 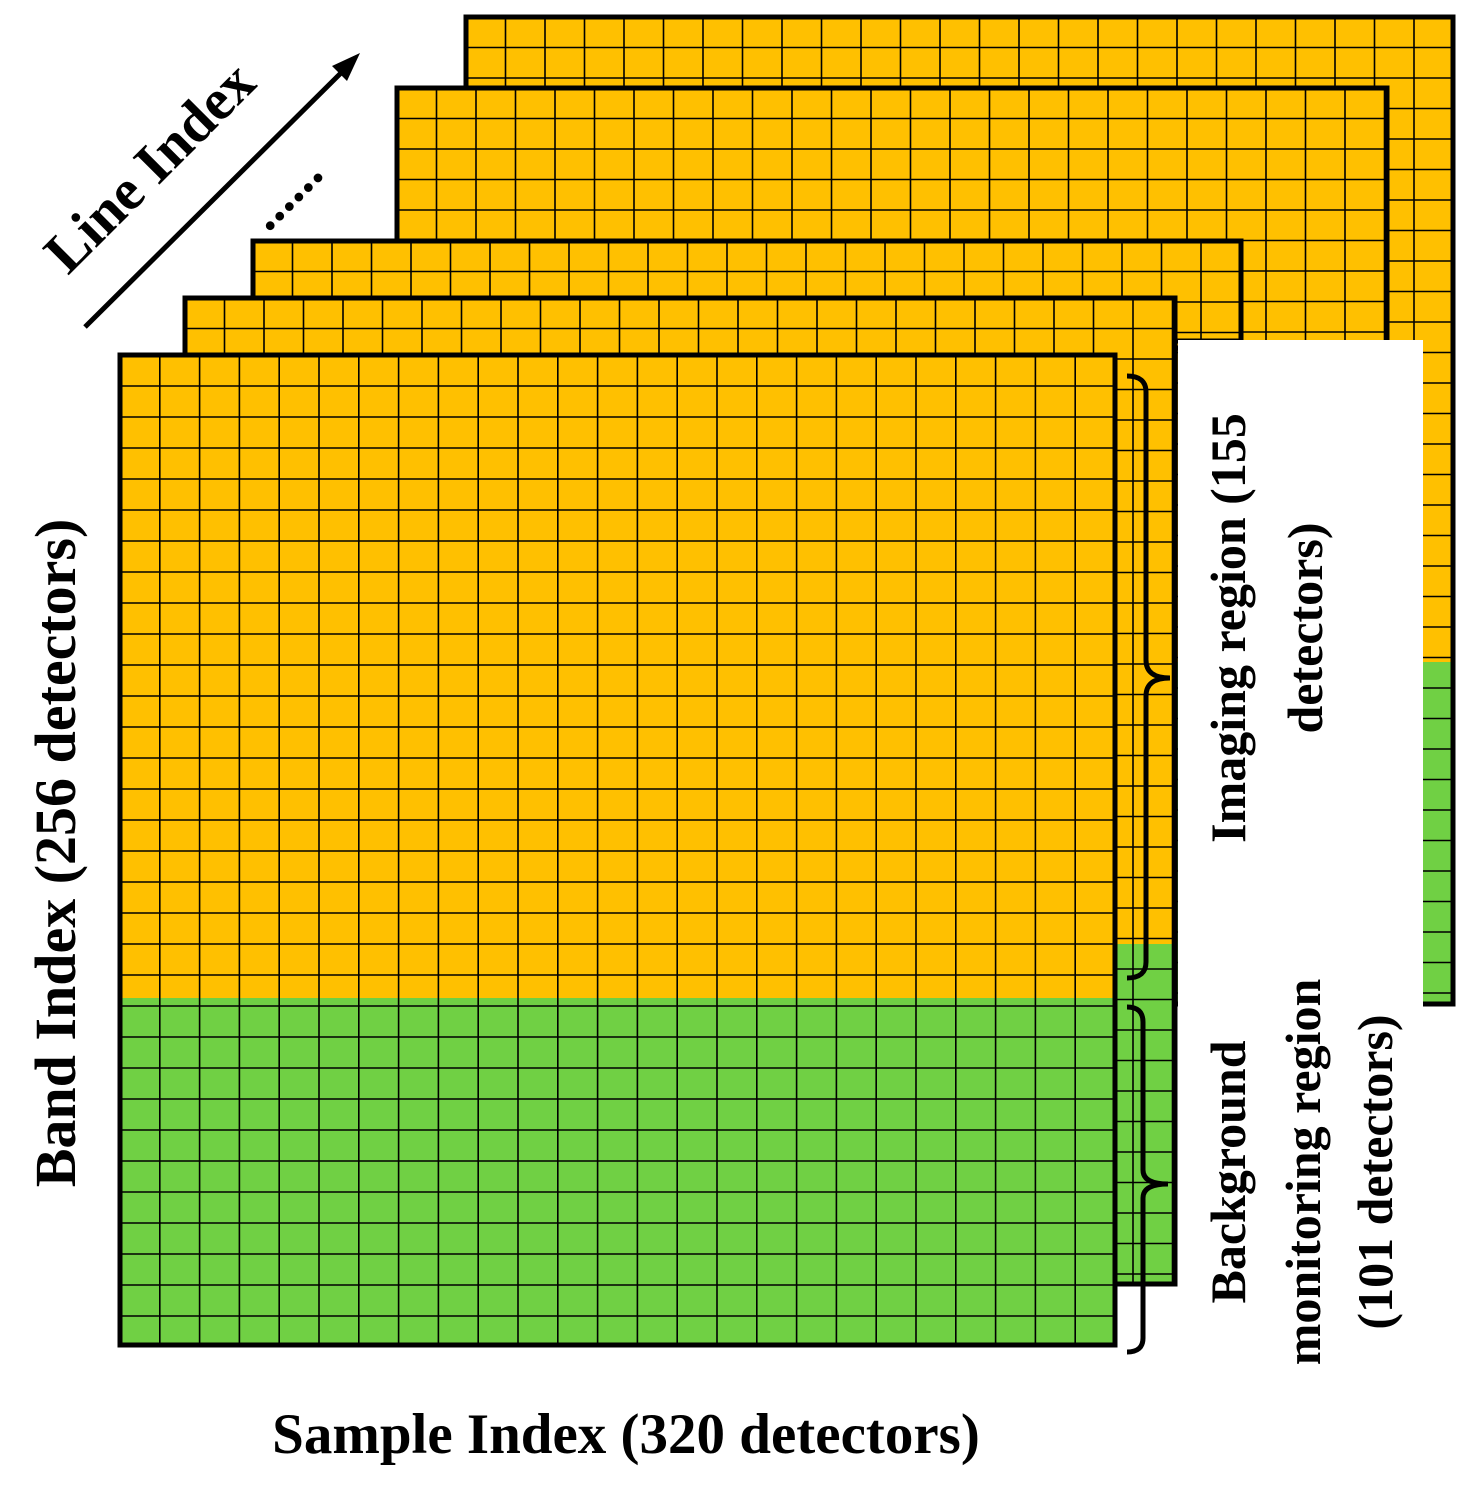 I want to click on line-index-arrow, so click(x=217, y=195).